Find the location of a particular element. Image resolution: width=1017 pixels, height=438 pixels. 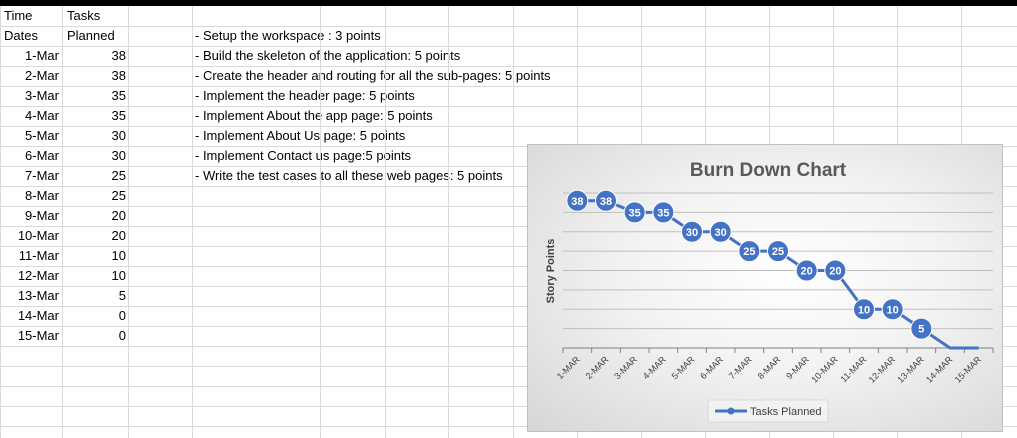

date-cell: 15-Mar is located at coordinates (38, 335).